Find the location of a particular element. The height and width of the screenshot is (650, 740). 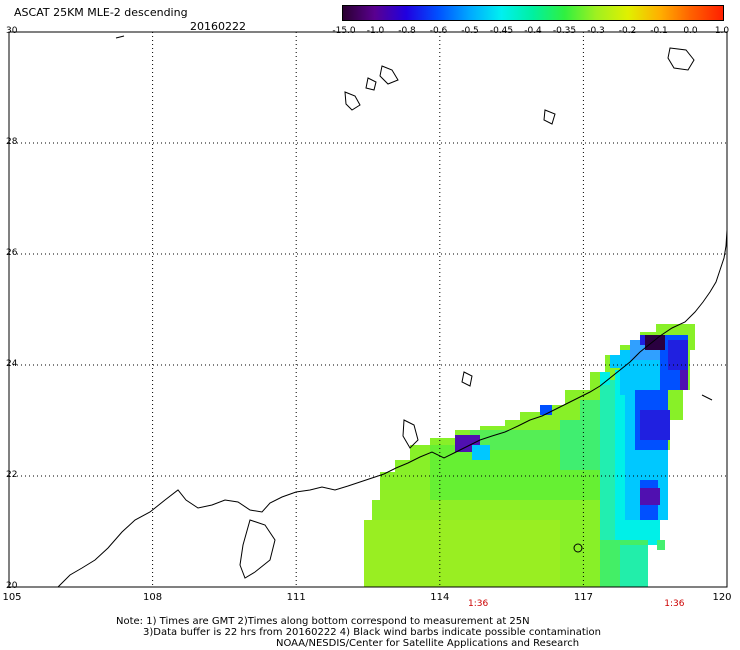

lon-tick-label: 117 is located at coordinates (583, 597).